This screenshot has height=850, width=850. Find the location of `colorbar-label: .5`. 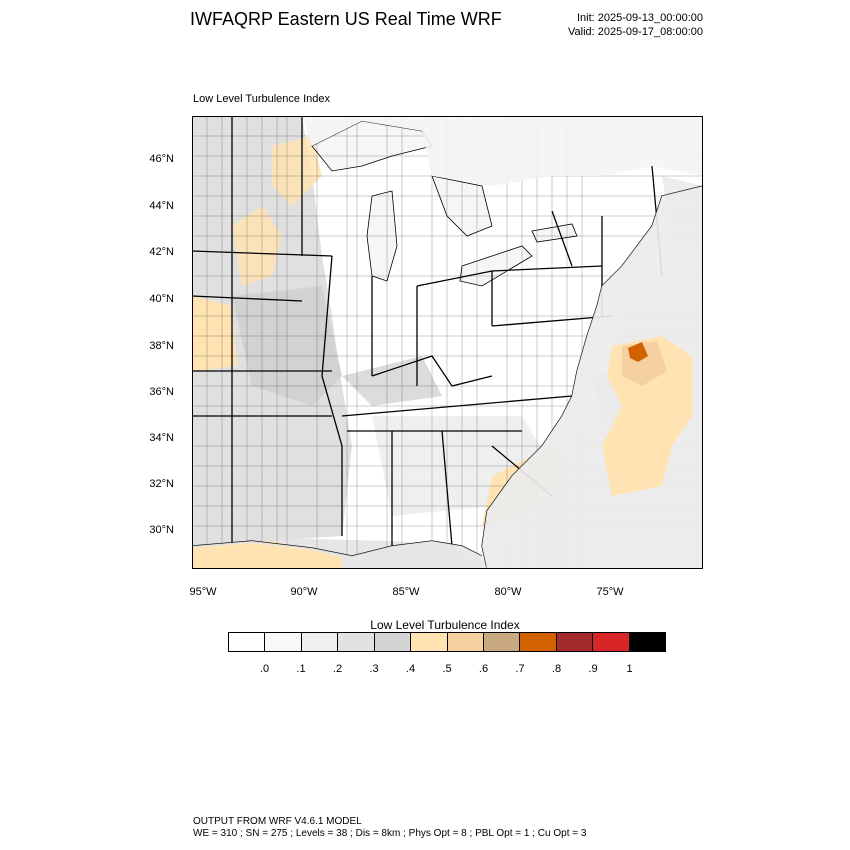

colorbar-label: .5 is located at coordinates (447, 669).